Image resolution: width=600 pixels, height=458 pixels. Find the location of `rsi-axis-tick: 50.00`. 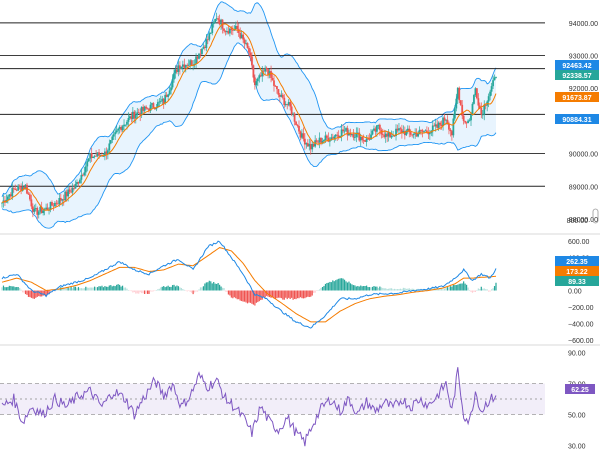

rsi-axis-tick: 50.00 is located at coordinates (577, 415).